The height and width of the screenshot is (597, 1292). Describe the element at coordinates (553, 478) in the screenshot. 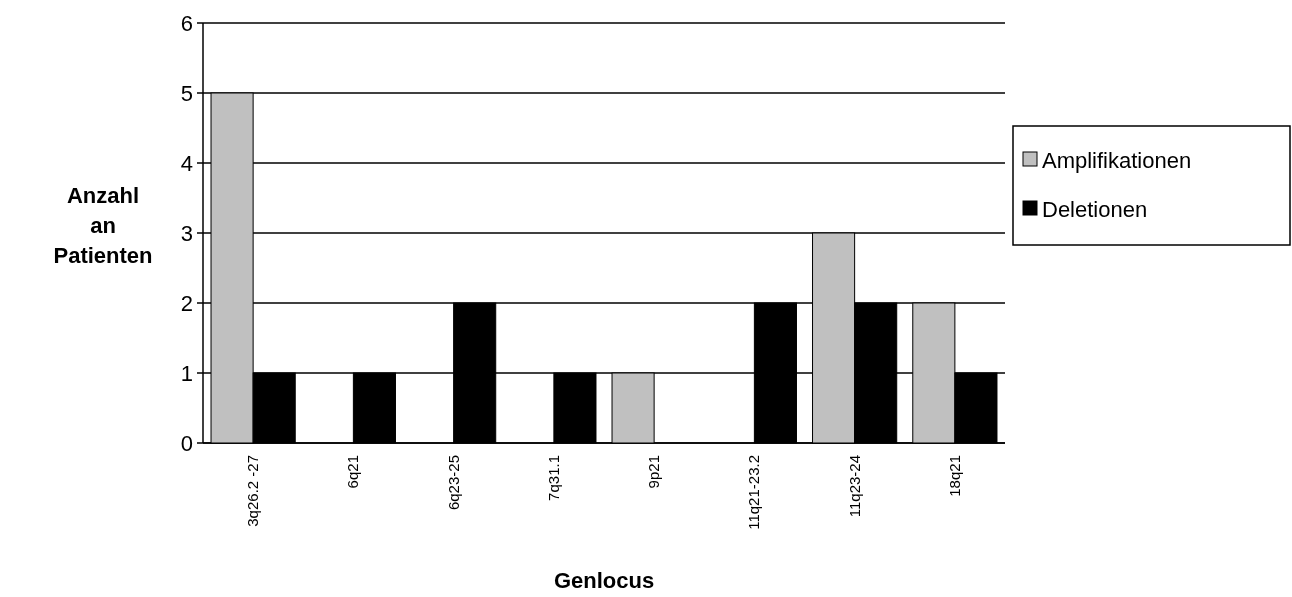

I see `x-tick-label: 7q31.1` at that location.